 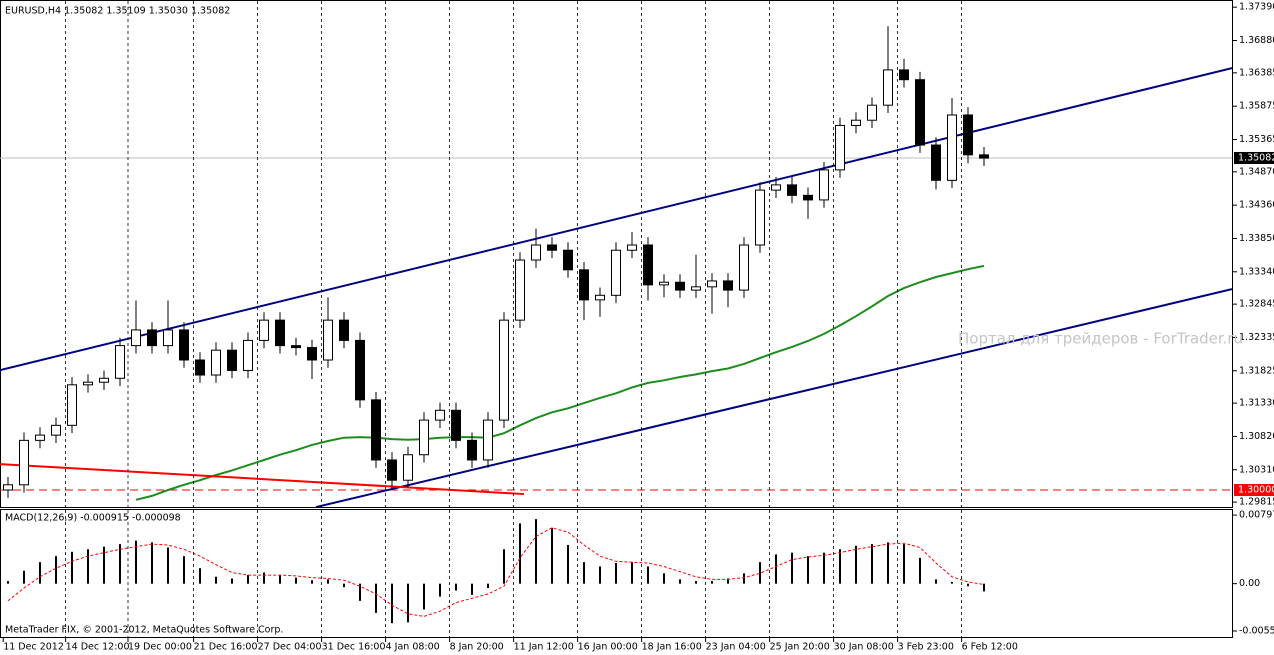 I want to click on y-tick-label: 1.33340, so click(x=1256, y=271).